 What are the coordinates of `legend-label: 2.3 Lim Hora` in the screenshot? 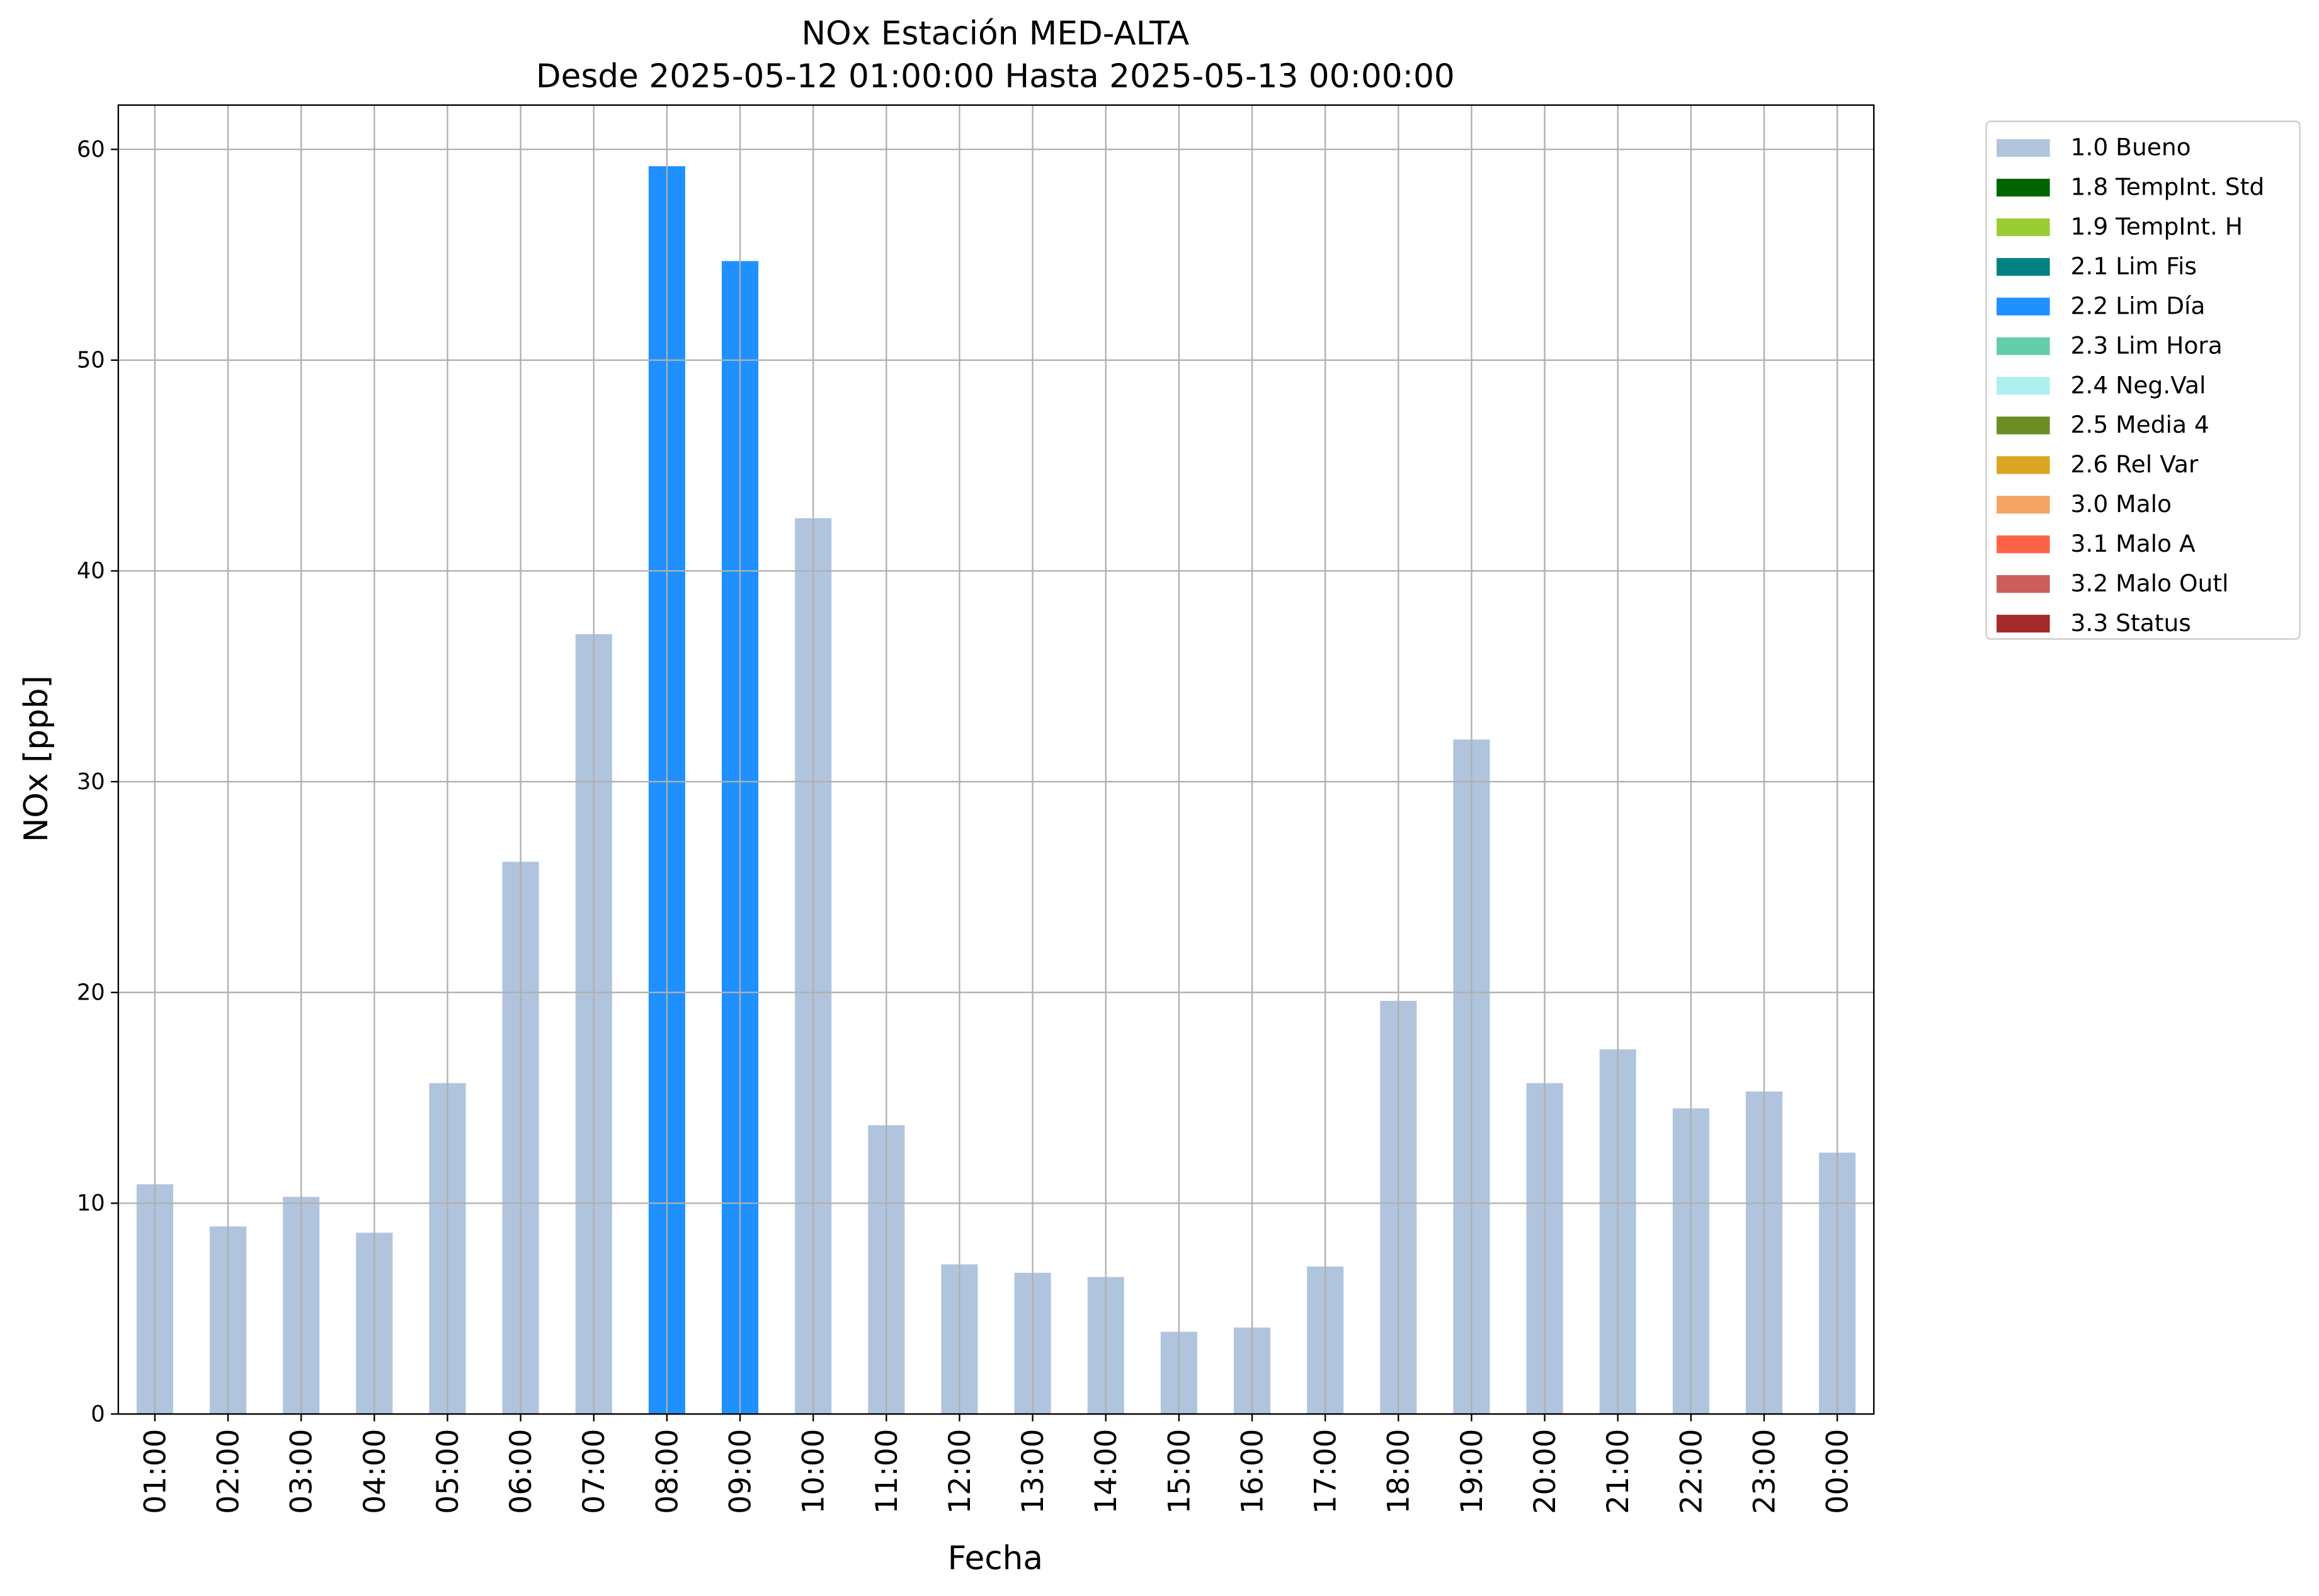 It's located at (2147, 345).